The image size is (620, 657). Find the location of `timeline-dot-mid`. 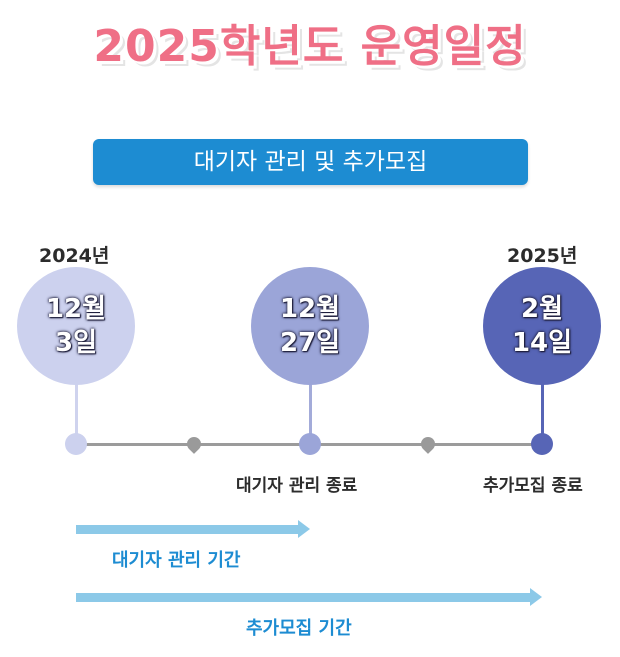

timeline-dot-mid is located at coordinates (310, 444).